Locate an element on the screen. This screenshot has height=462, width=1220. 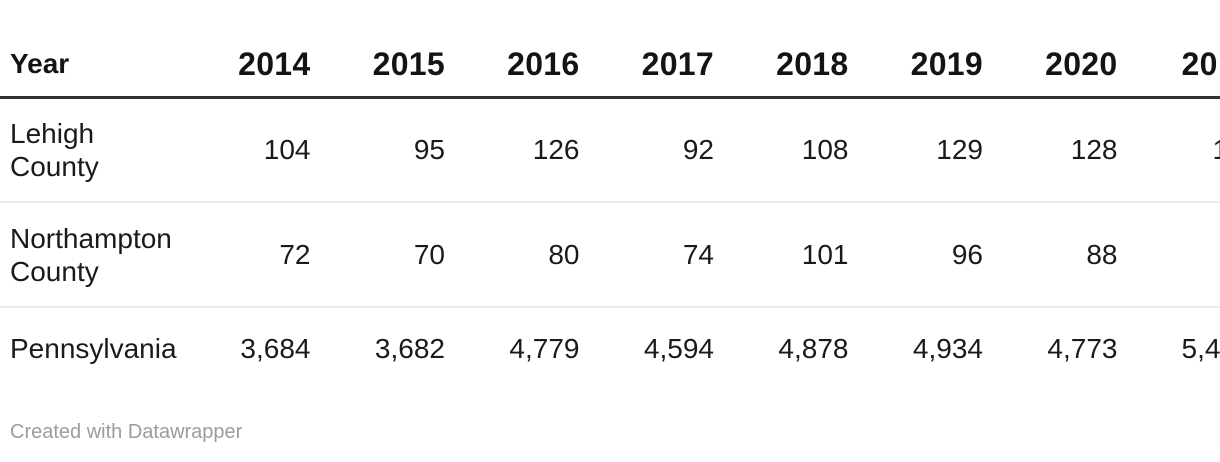
header-2017: 2017 is located at coordinates (646, 49).